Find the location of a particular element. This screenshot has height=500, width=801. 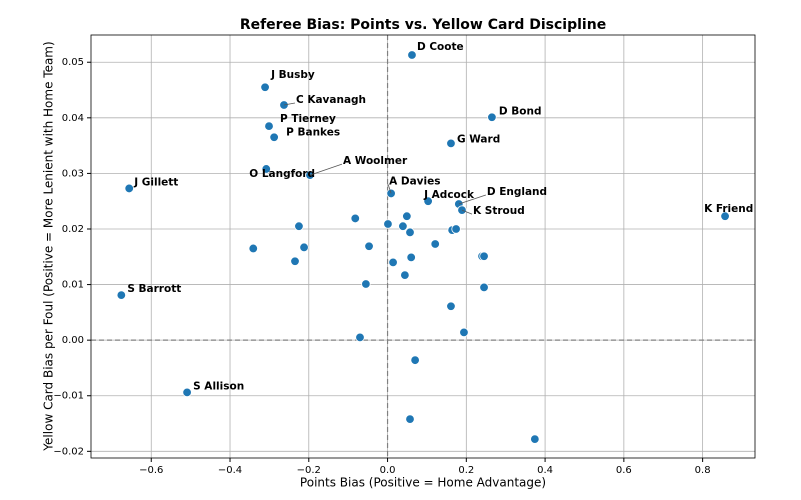

point-label: G Ward is located at coordinates (478, 139).